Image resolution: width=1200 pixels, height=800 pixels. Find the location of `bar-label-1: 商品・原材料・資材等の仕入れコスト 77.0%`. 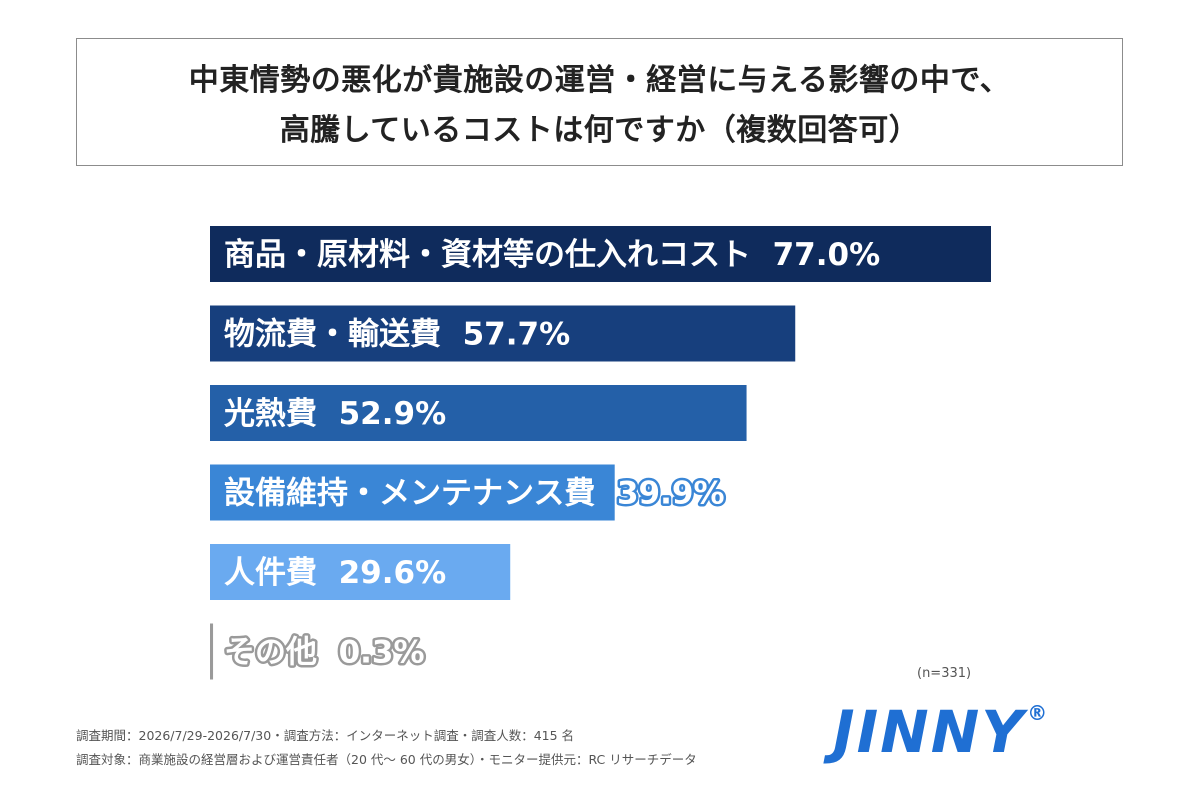

bar-label-1: 商品・原材料・資材等の仕入れコスト 77.0% is located at coordinates (552, 255).